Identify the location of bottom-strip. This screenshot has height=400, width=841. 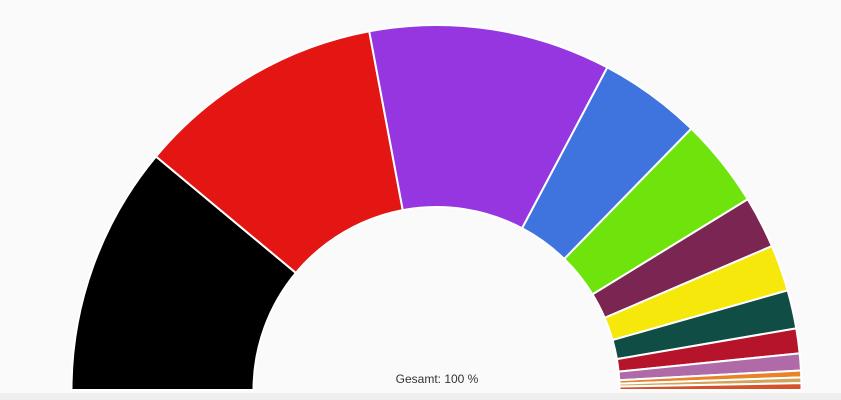
(420, 396).